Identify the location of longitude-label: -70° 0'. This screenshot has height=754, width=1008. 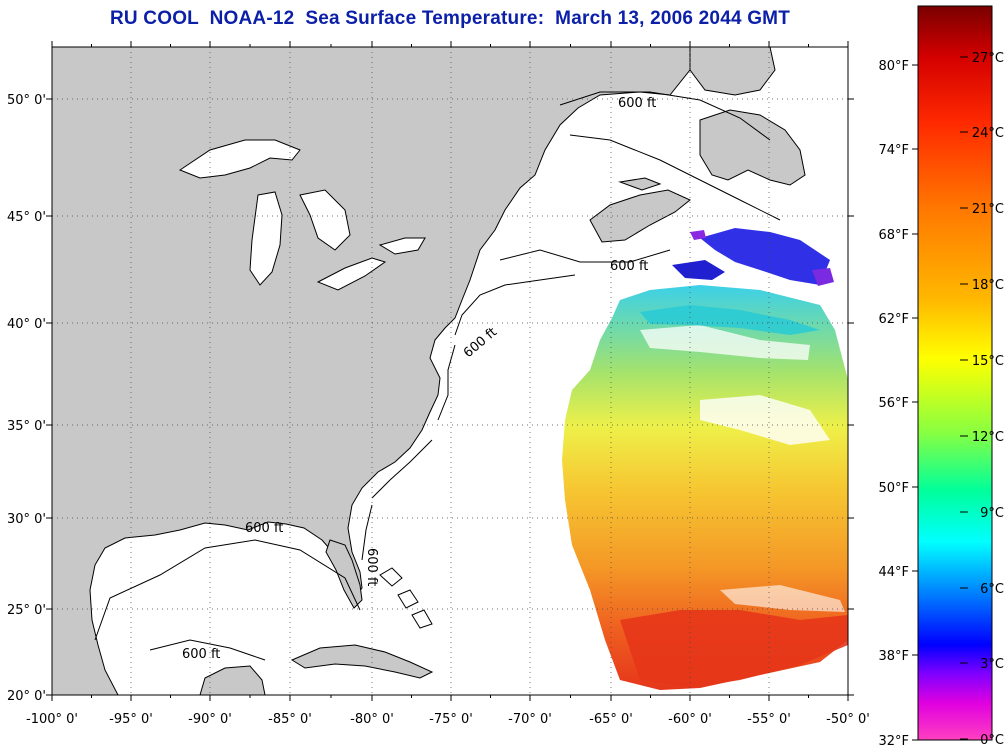
(530, 719).